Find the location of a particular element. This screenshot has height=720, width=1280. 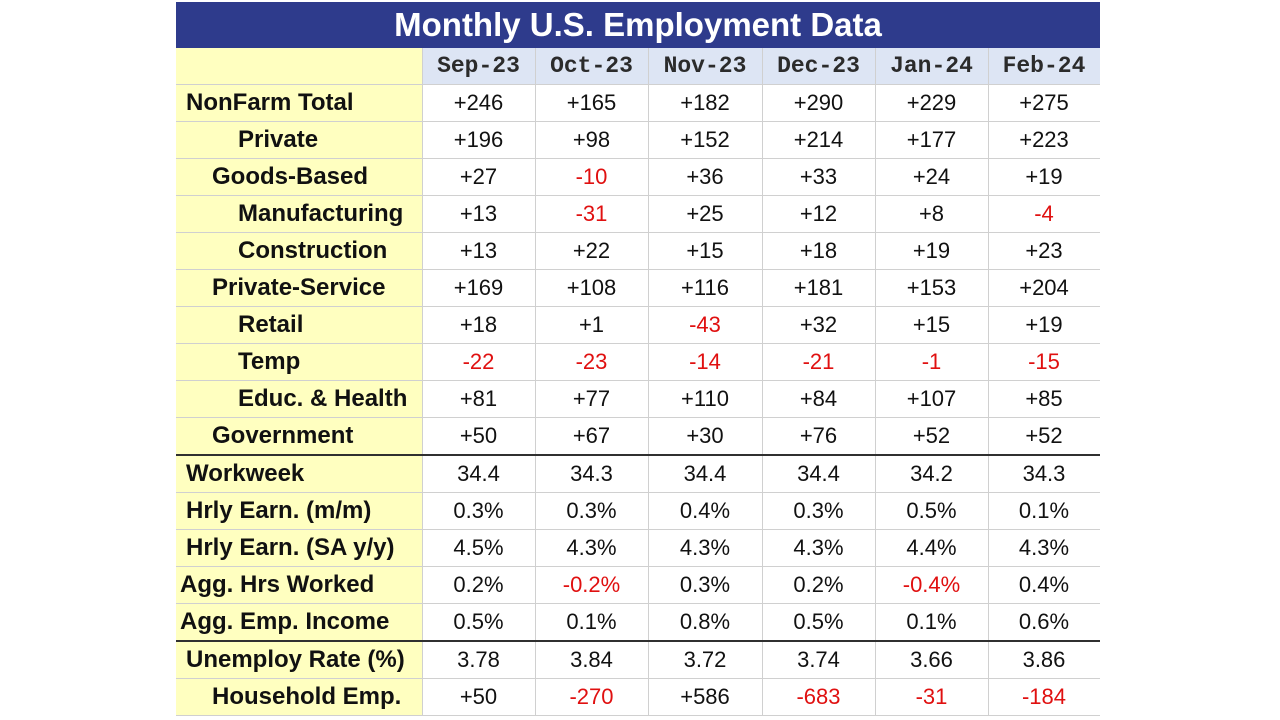

data-cell: 4.4% is located at coordinates (932, 548).